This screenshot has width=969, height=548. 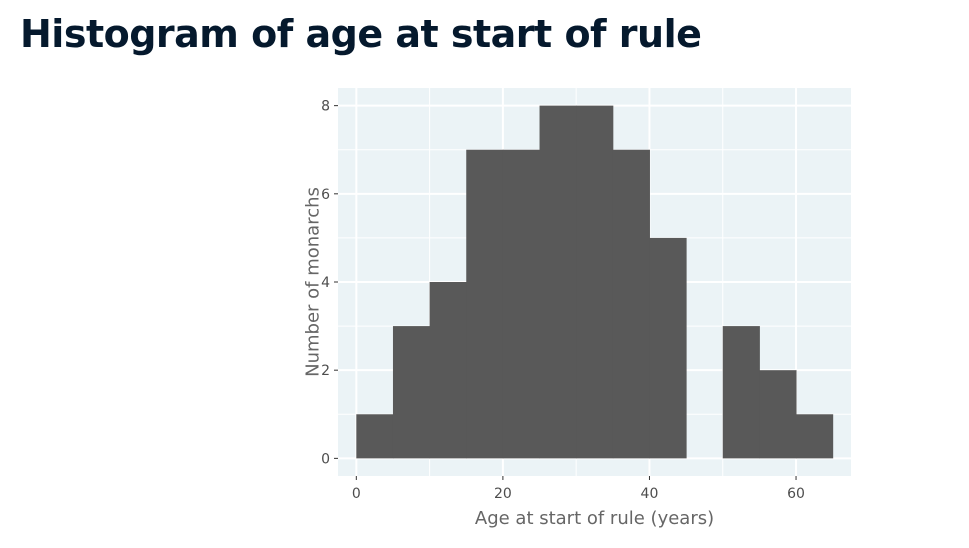 What do you see at coordinates (312, 282) in the screenshot?
I see `y-axis-title: Number of monarchs` at bounding box center [312, 282].